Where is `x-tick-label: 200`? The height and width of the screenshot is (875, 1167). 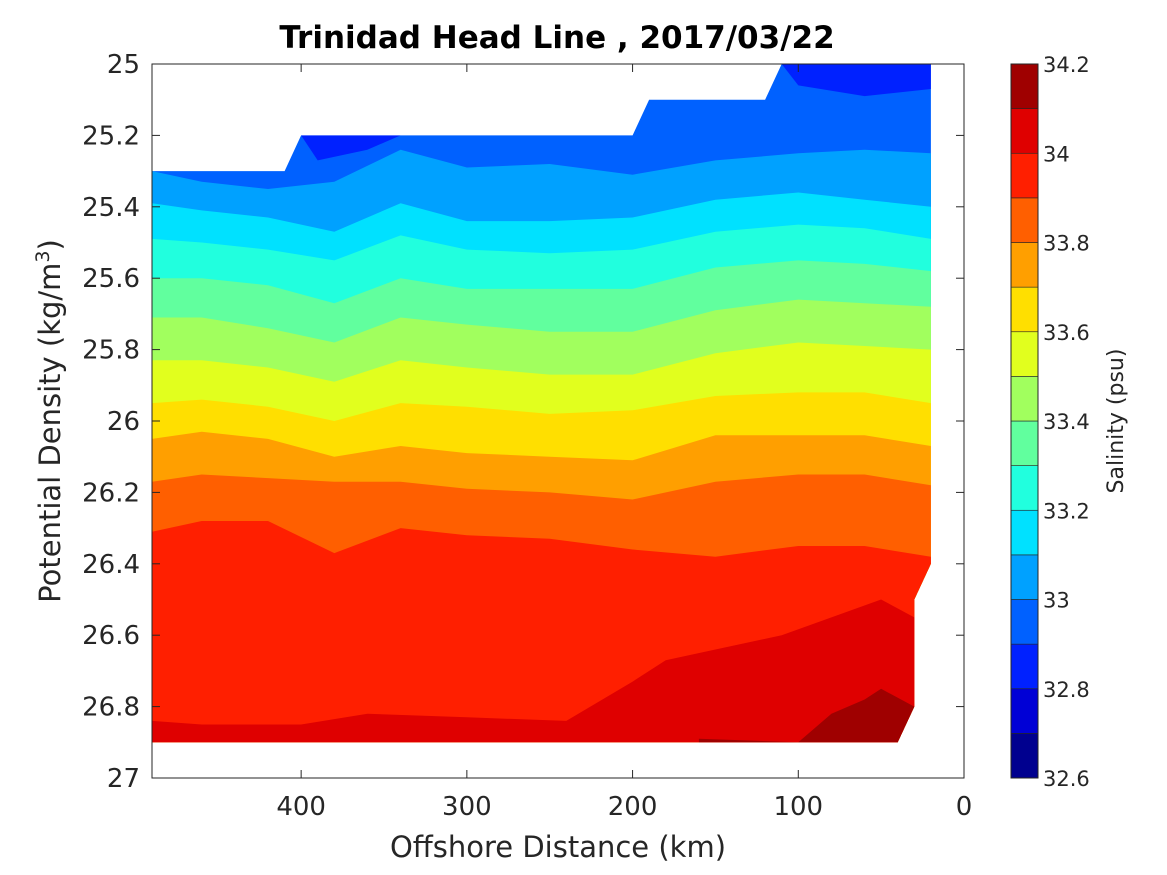 x-tick-label: 200 is located at coordinates (633, 807).